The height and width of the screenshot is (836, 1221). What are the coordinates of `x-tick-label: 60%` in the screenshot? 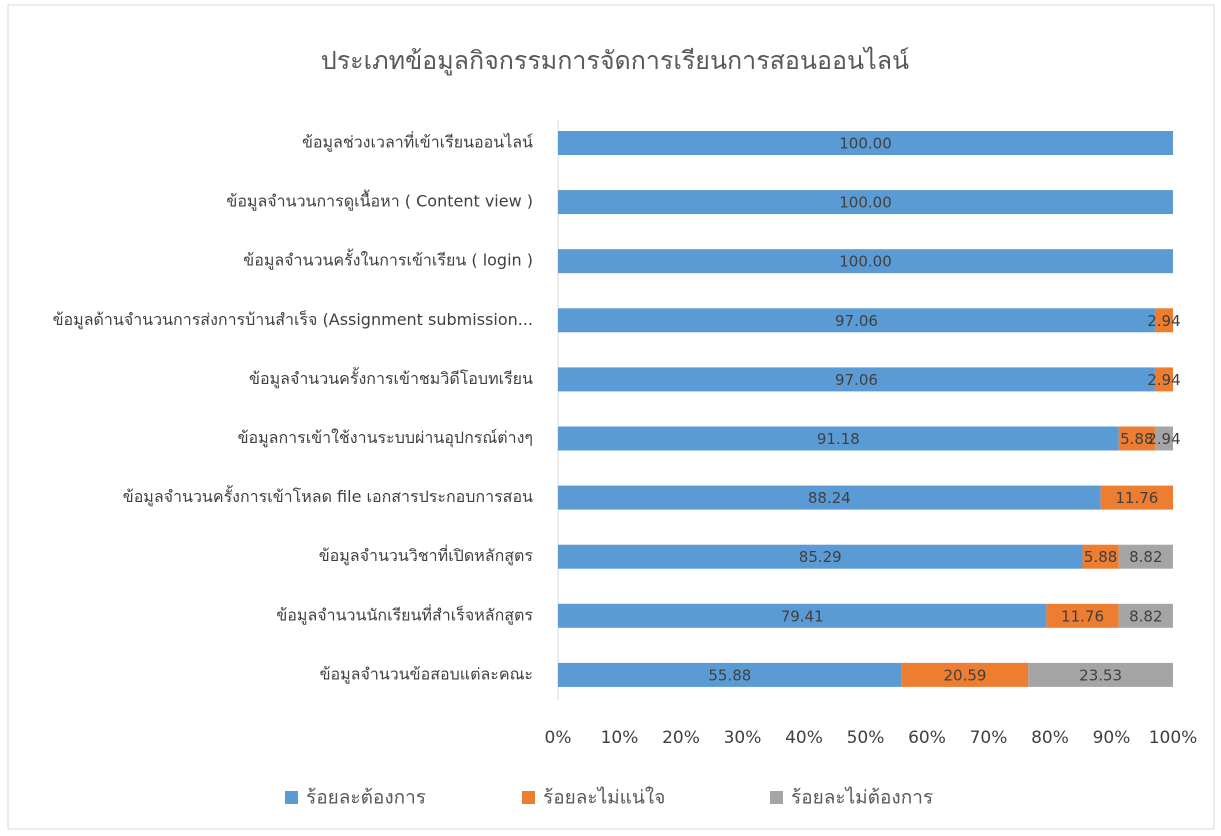 It's located at (927, 738).